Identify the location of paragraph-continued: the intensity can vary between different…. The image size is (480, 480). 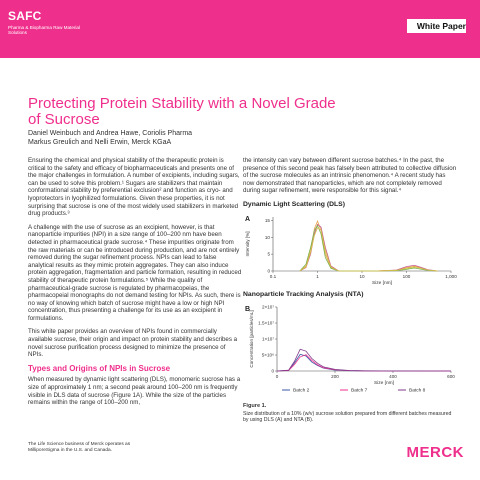
(350, 176).